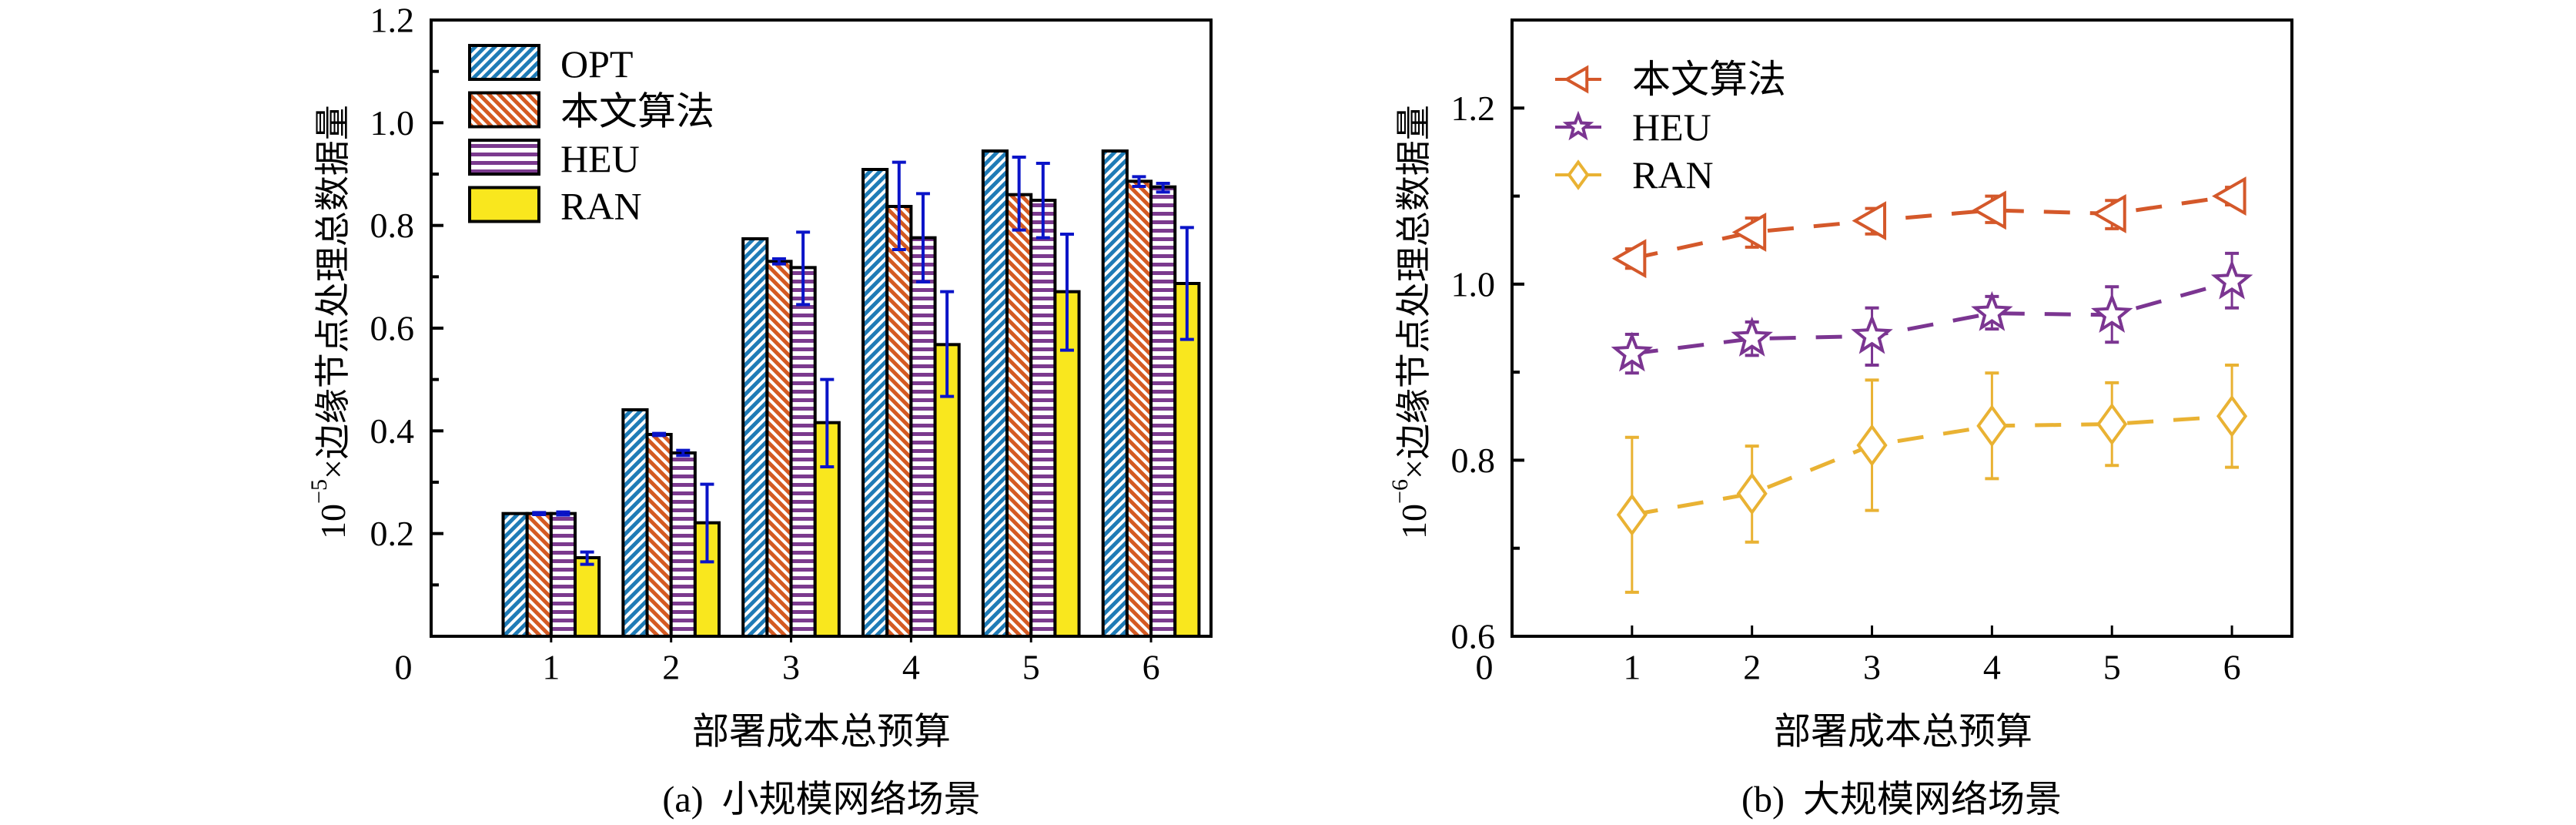 The image size is (2576, 825). What do you see at coordinates (1414, 521) in the screenshot?
I see `b-y-axis-label-base: 10` at bounding box center [1414, 521].